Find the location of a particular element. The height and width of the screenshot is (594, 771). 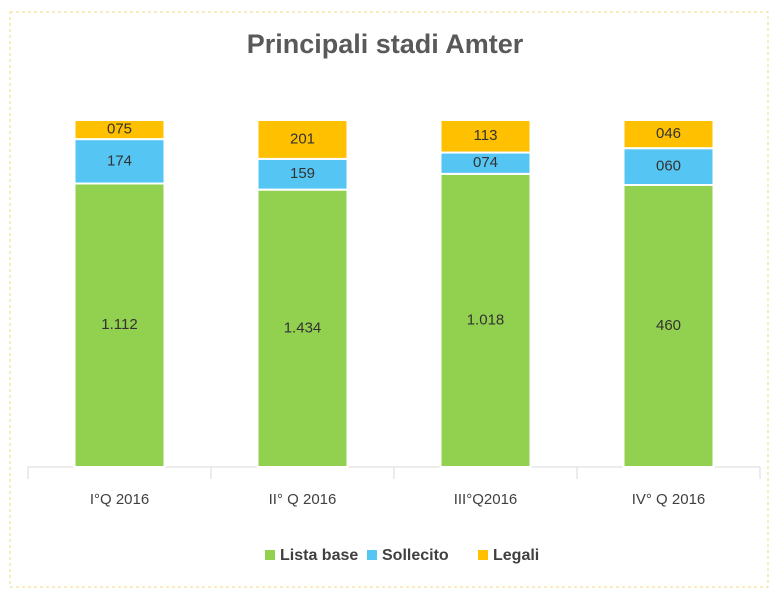

legend-label: Sollecito is located at coordinates (415, 555).